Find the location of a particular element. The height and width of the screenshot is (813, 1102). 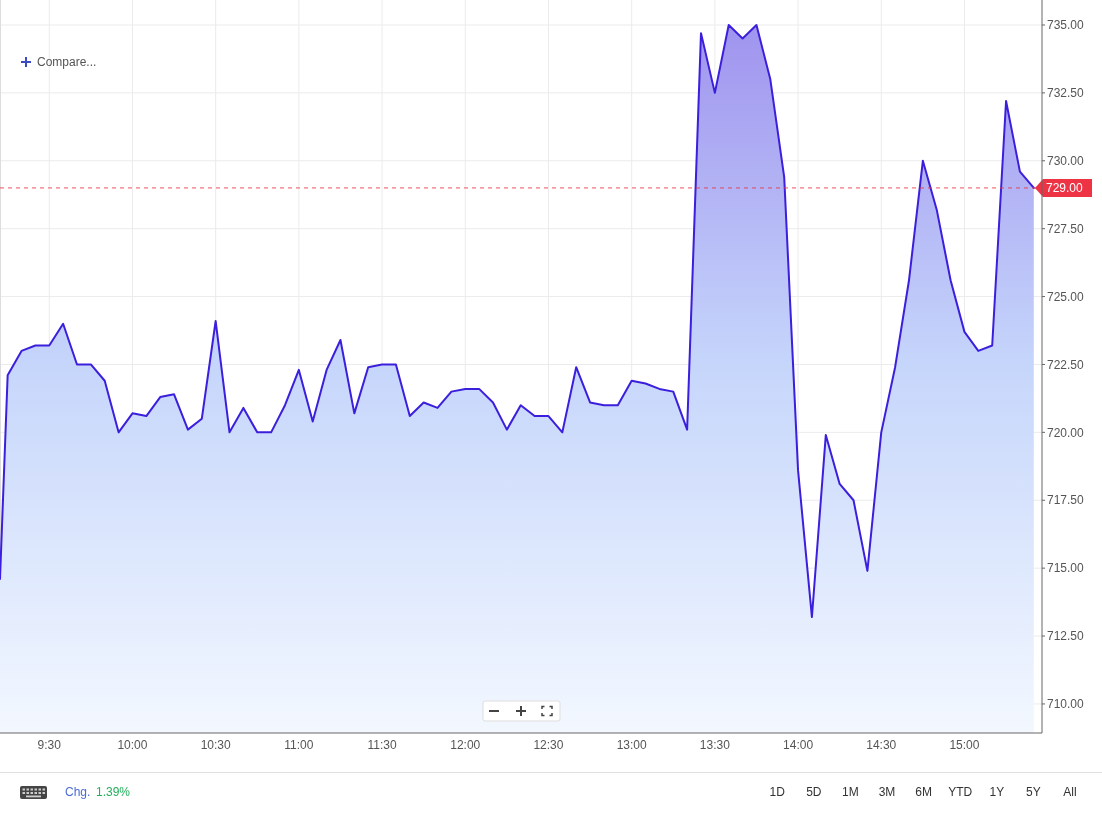

y-tick-label: 715.00 is located at coordinates (1066, 568).